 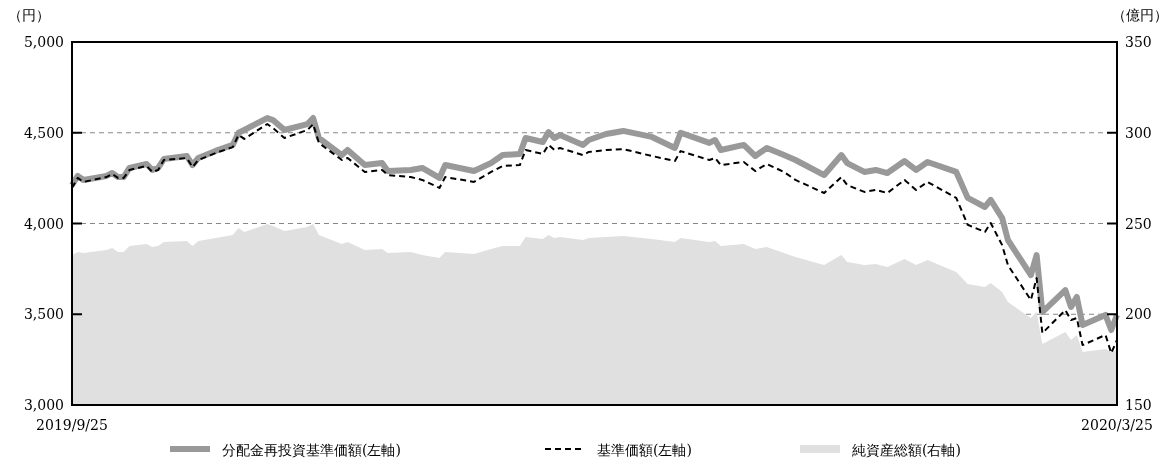 What do you see at coordinates (1117, 425) in the screenshot?
I see `x-tick-label: 2020/3/25` at bounding box center [1117, 425].